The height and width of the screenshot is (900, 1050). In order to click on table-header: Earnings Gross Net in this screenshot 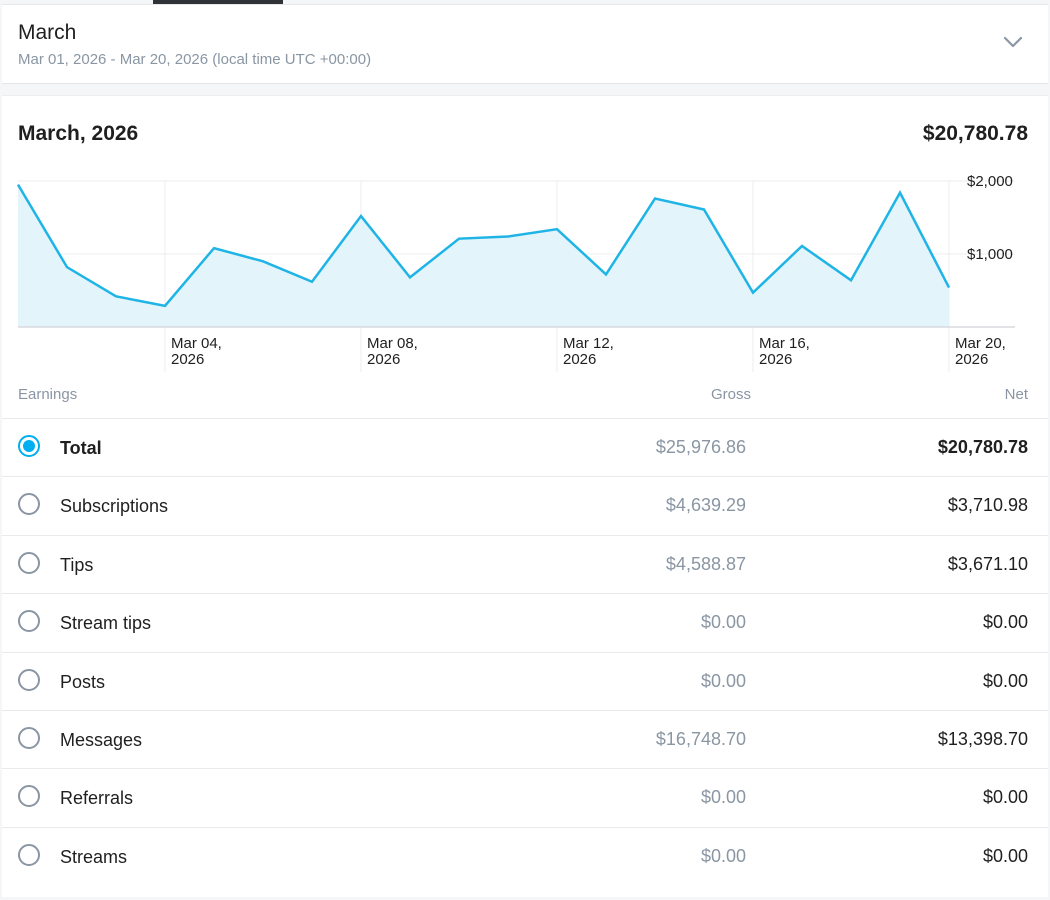, I will do `click(525, 401)`.